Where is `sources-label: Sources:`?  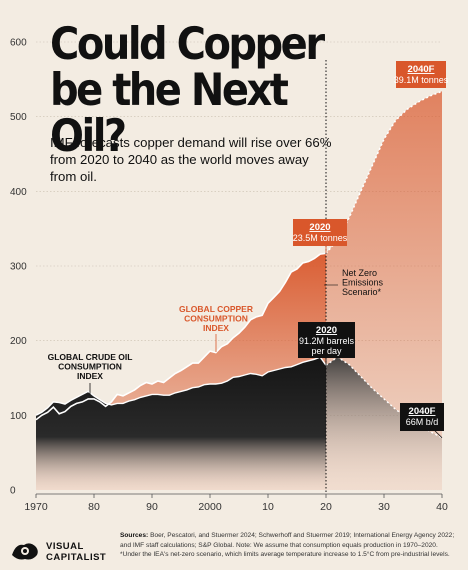 sources-label: Sources: is located at coordinates (134, 535).